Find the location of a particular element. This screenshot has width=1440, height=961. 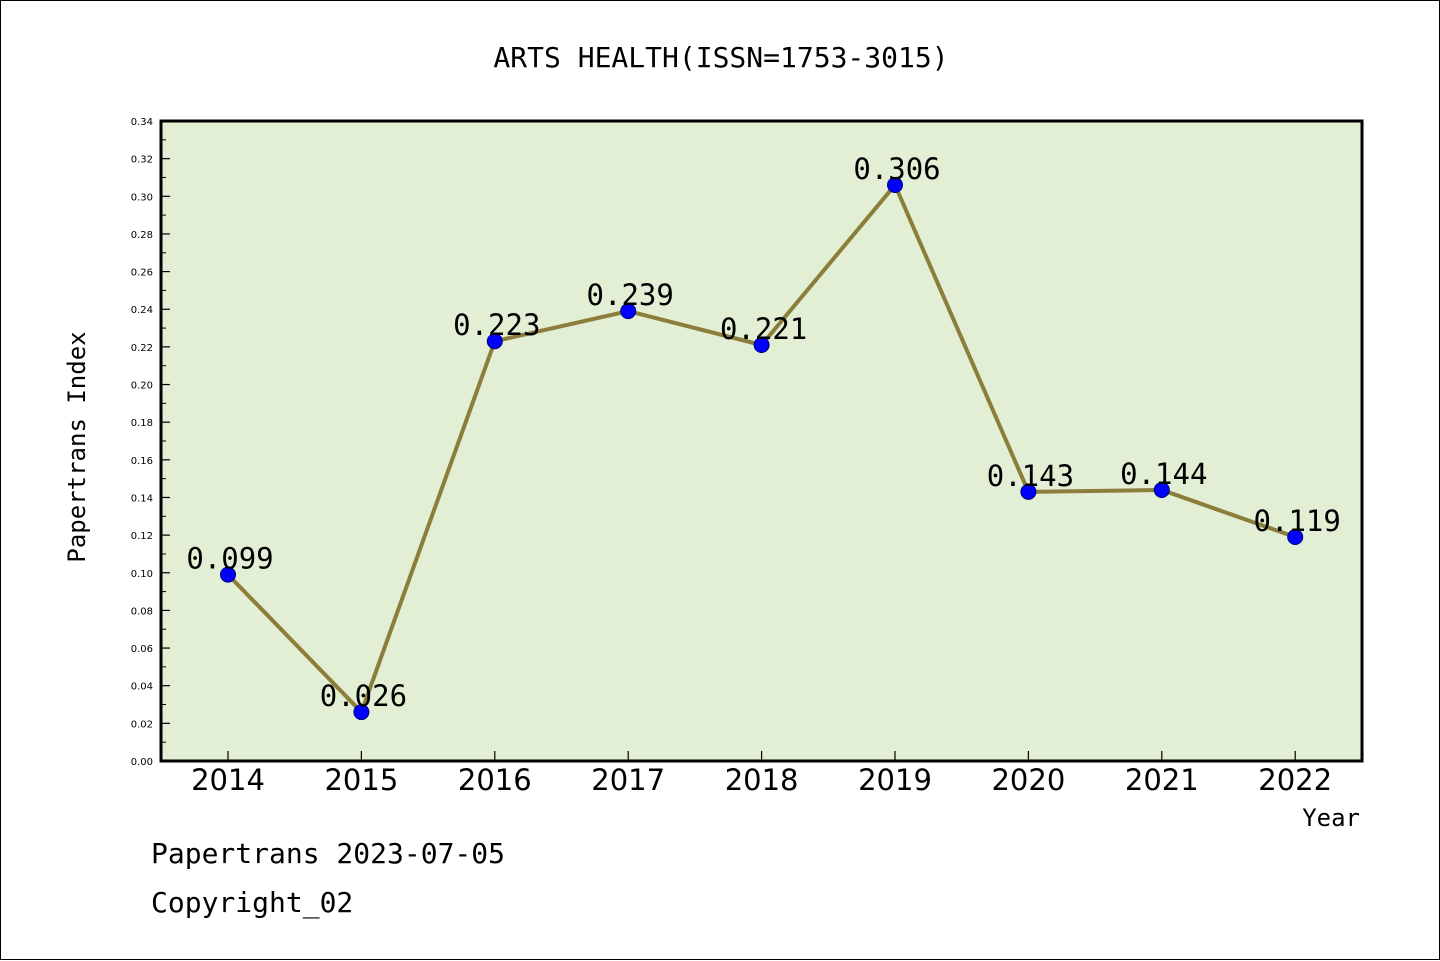

y-tick-label: 0.02 is located at coordinates (142, 724).